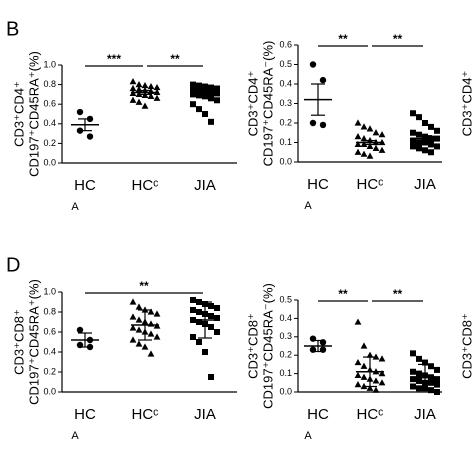  I want to click on side-label: CD3⁺CD8⁺, so click(466, 346).